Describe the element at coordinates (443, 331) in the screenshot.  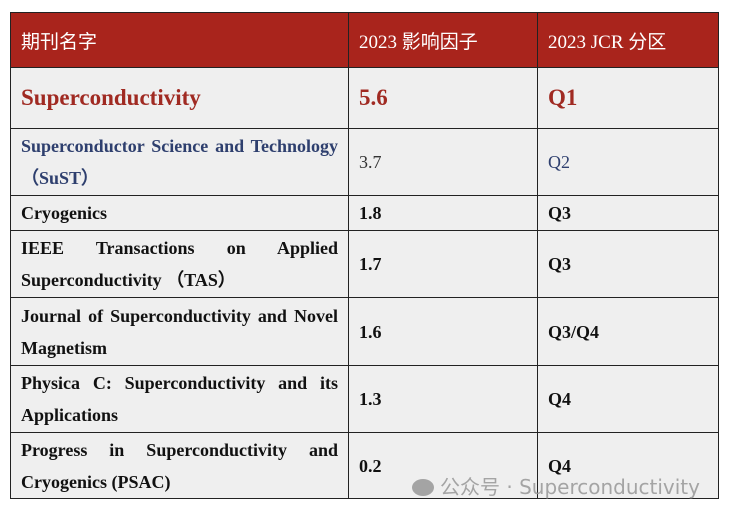
I see `impact-factor: 1.6` at that location.